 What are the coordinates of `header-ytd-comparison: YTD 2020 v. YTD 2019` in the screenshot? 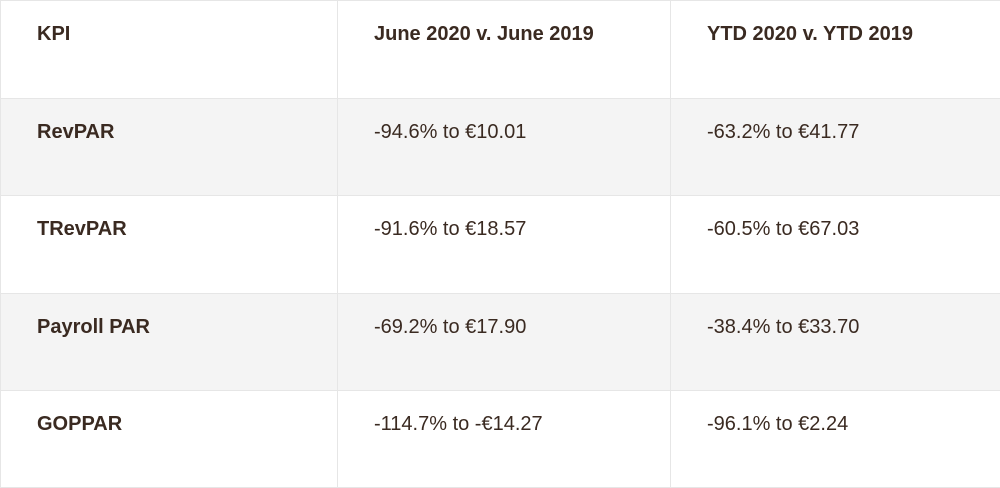 It's located at (835, 50).